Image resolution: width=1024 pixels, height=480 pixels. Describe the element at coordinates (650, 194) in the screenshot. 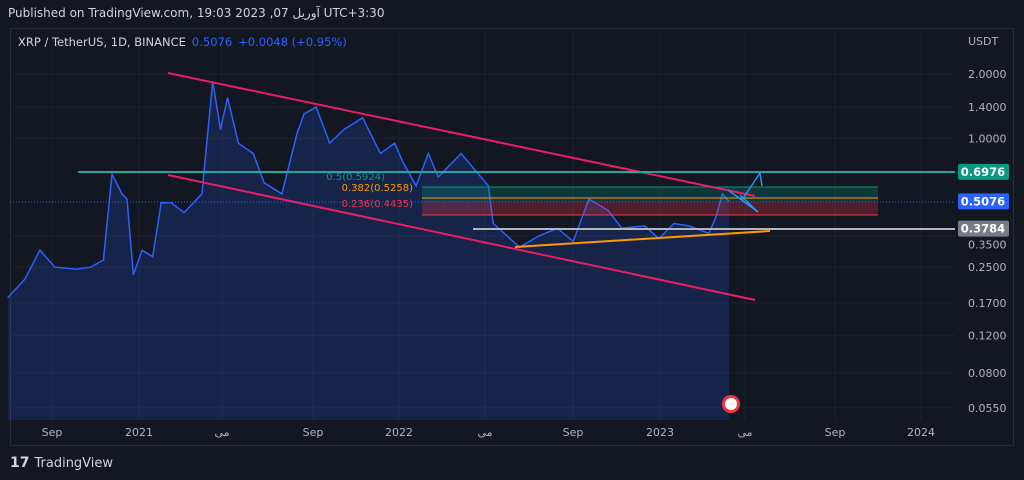

I see `fib-zone-upper` at that location.